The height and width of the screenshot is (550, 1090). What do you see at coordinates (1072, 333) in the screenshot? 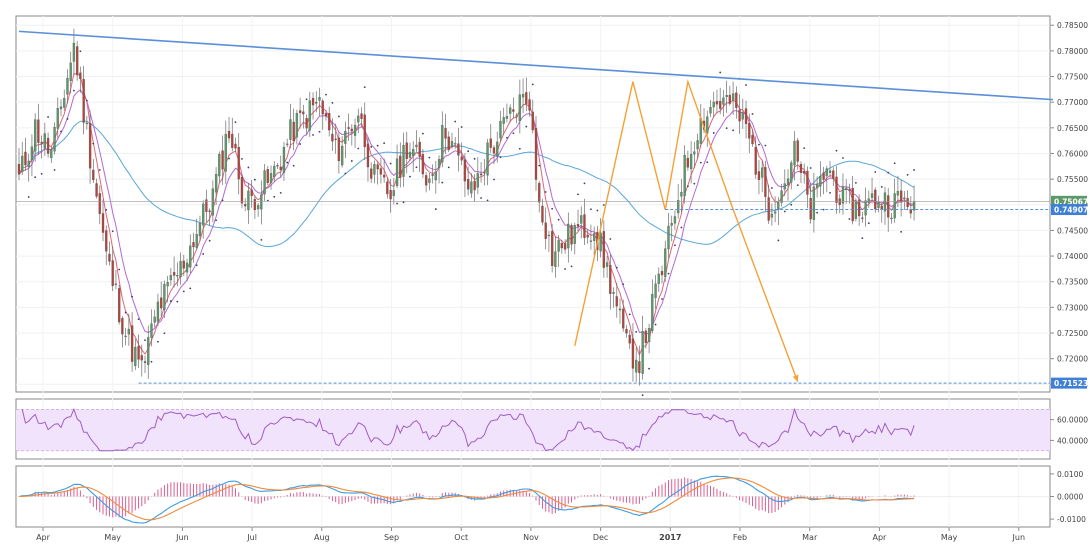
I see `price-tick-label: 0.72500` at bounding box center [1072, 333].